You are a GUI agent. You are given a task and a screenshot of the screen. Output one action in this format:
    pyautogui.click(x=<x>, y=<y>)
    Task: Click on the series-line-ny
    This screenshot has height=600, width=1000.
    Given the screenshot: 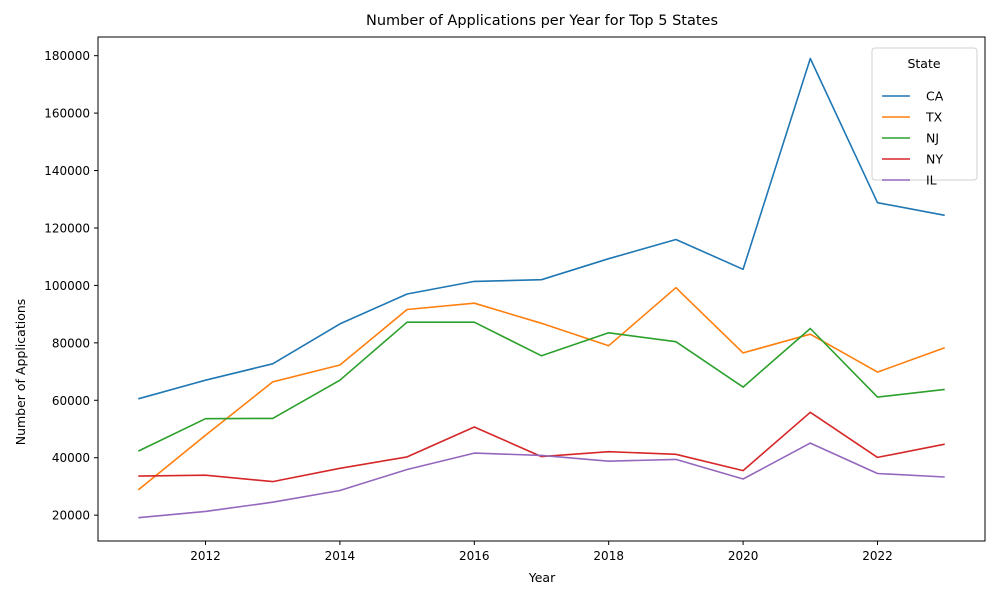 What is the action you would take?
    pyautogui.click(x=541, y=447)
    